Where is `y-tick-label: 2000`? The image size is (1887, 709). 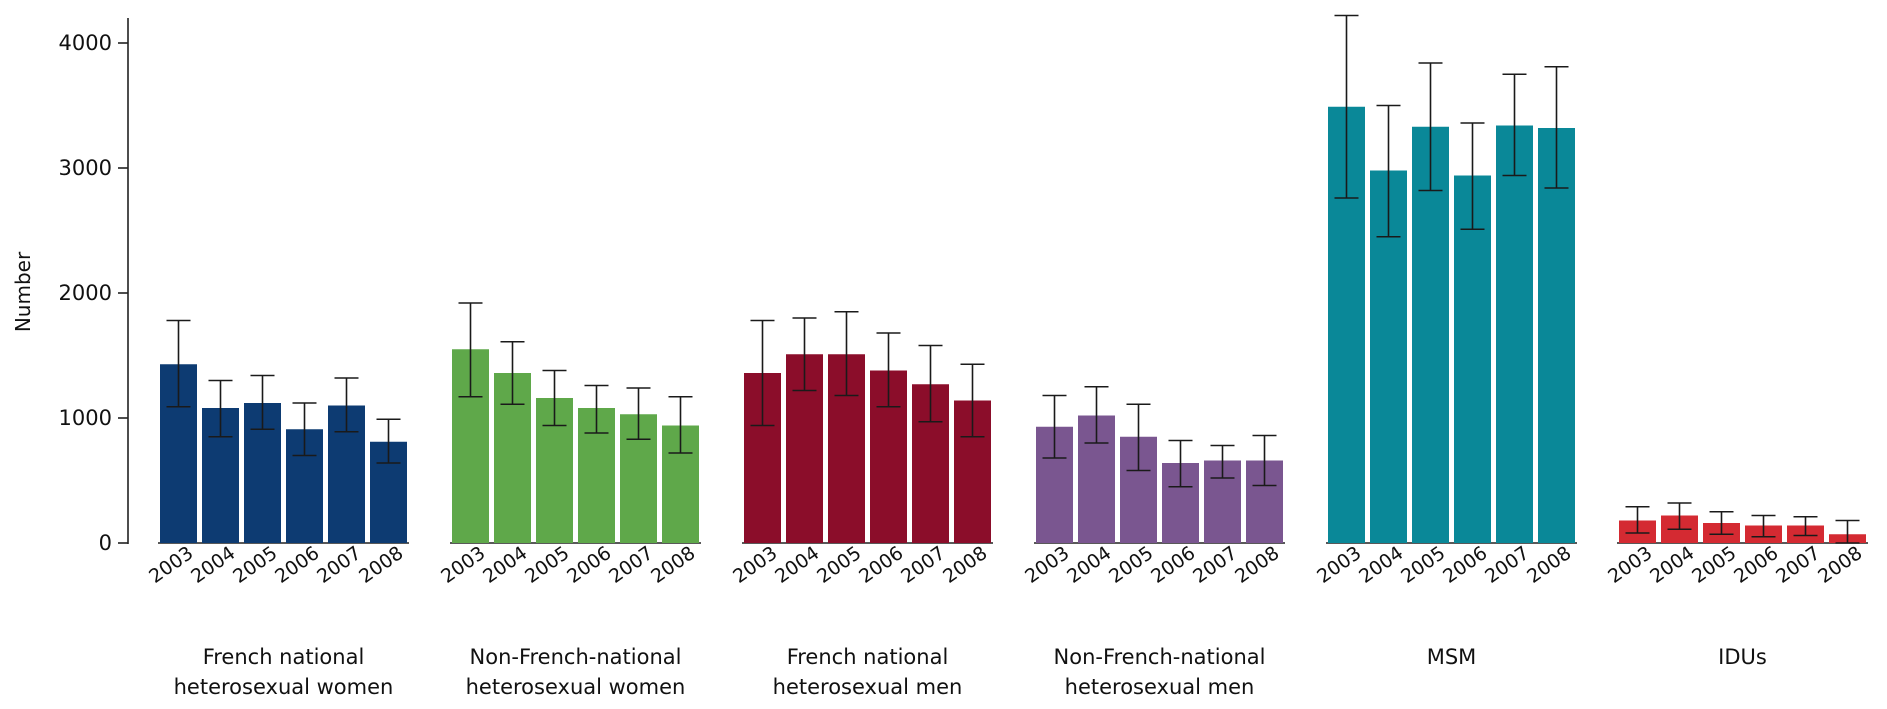 y-tick-label: 2000 is located at coordinates (85, 293).